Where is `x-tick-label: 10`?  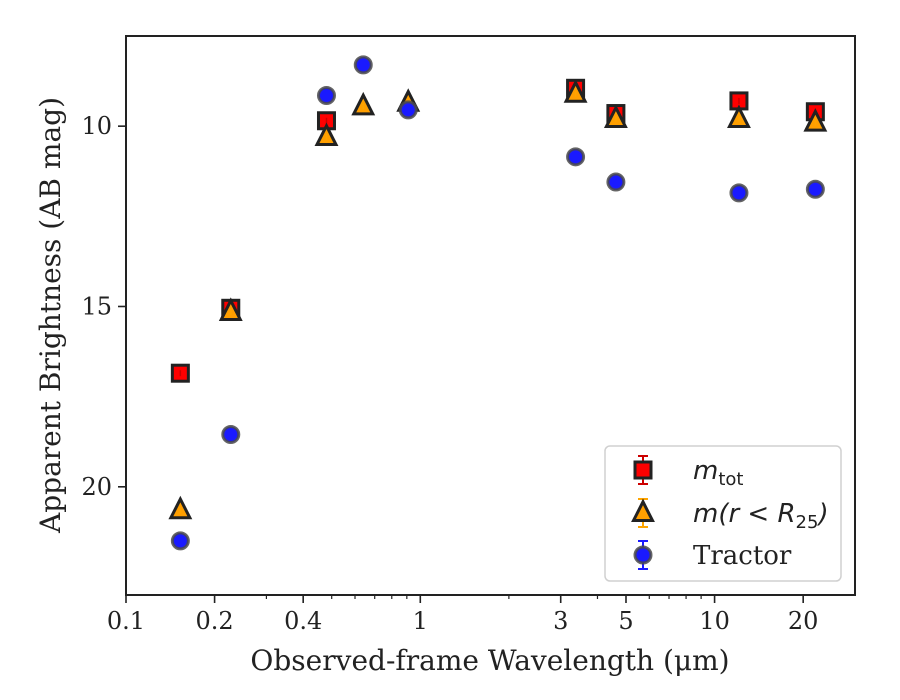
x-tick-label: 10 is located at coordinates (714, 621).